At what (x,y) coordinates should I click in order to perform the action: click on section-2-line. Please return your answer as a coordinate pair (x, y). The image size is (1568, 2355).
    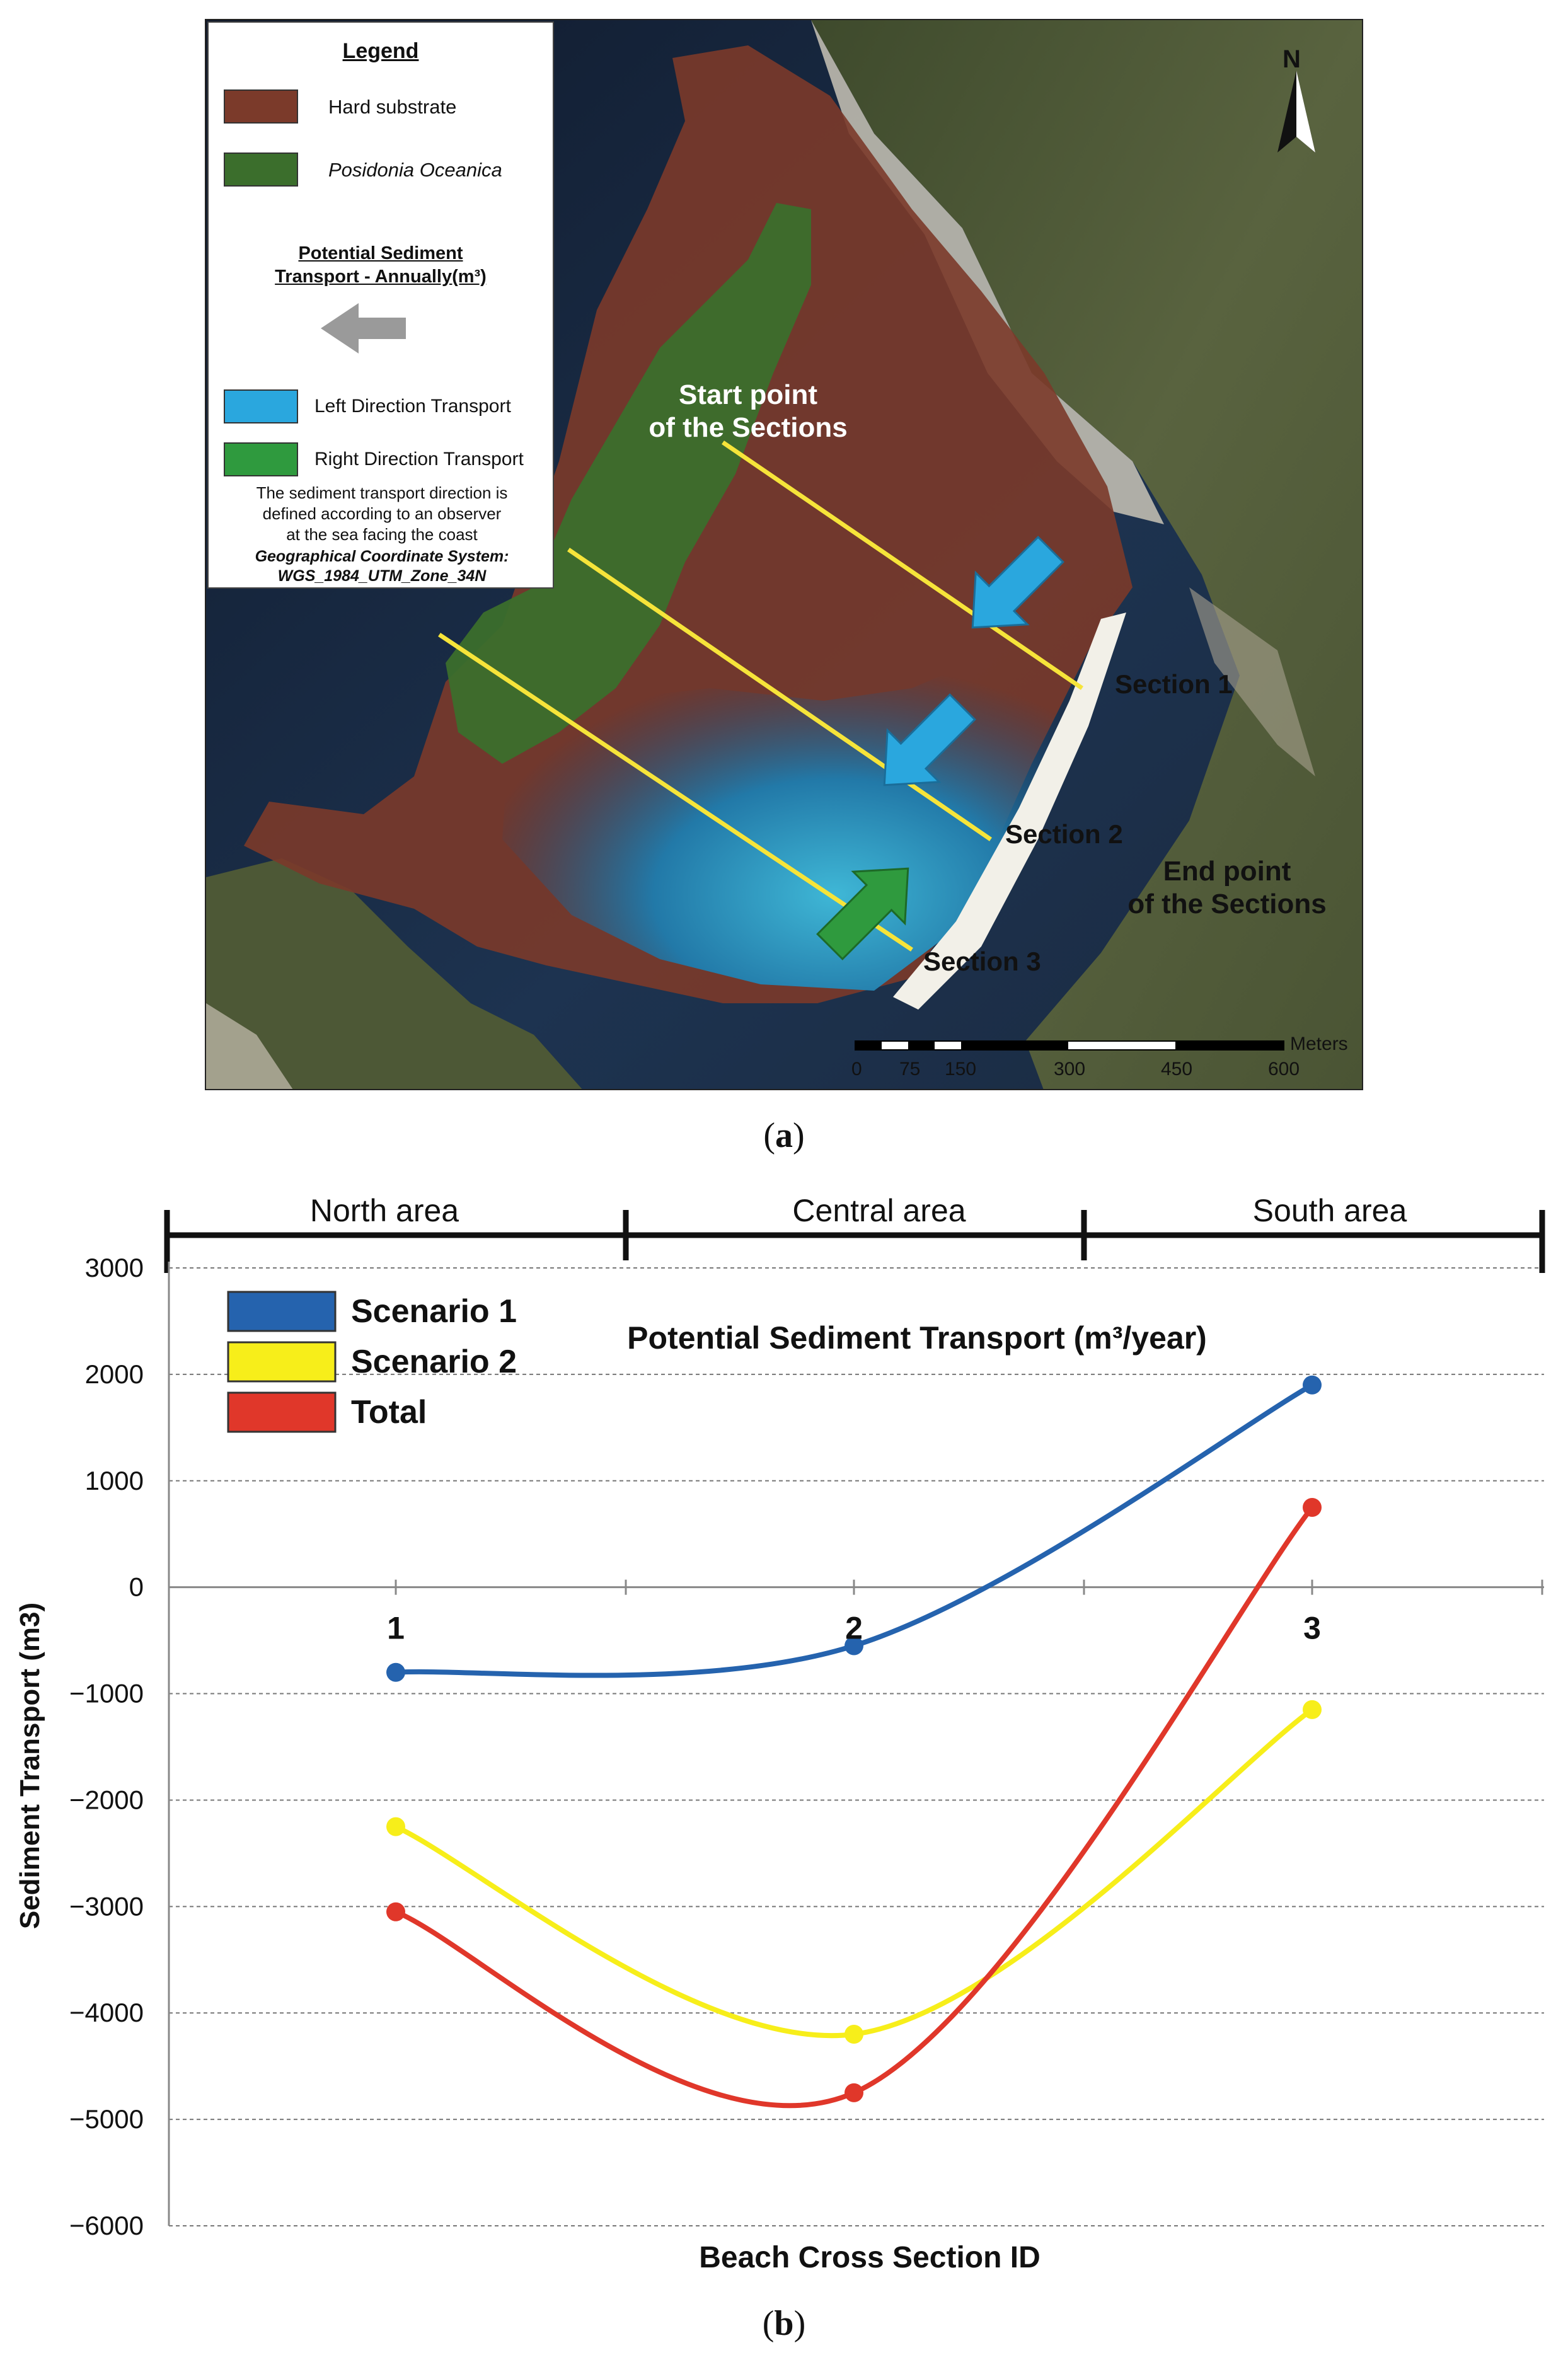
    Looking at the image, I should click on (780, 694).